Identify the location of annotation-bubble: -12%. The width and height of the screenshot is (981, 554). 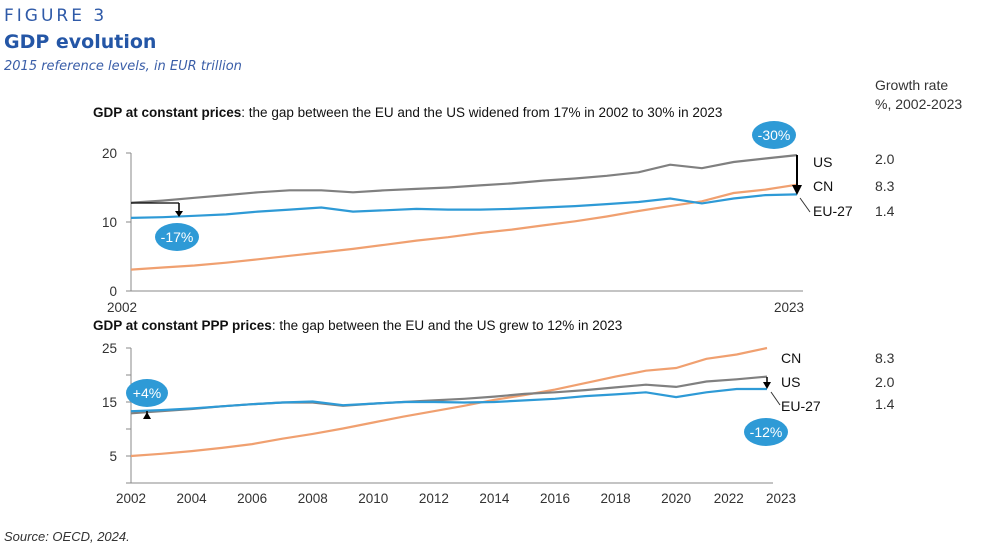
(766, 432).